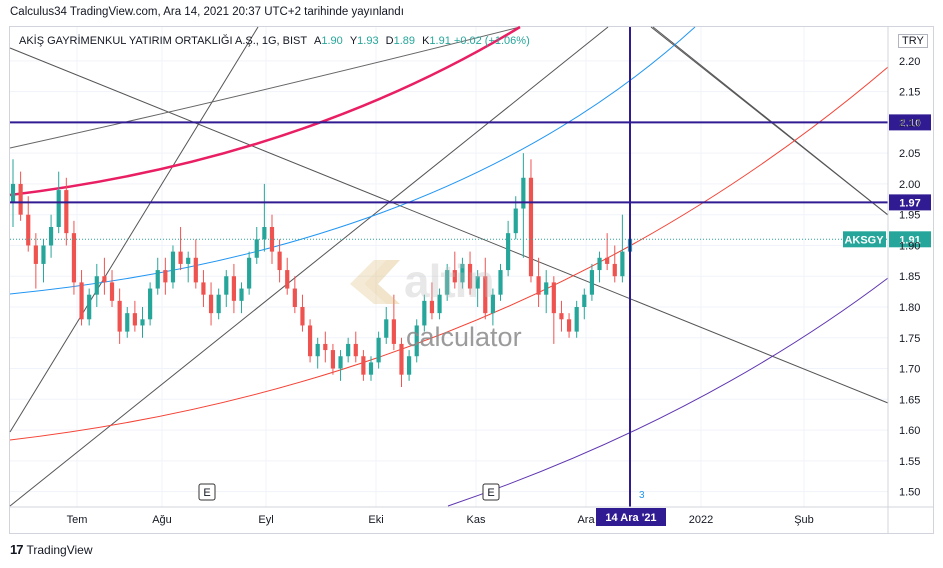 The width and height of the screenshot is (943, 568). What do you see at coordinates (375, 520) in the screenshot?
I see `time-tick-label: Eki` at bounding box center [375, 520].